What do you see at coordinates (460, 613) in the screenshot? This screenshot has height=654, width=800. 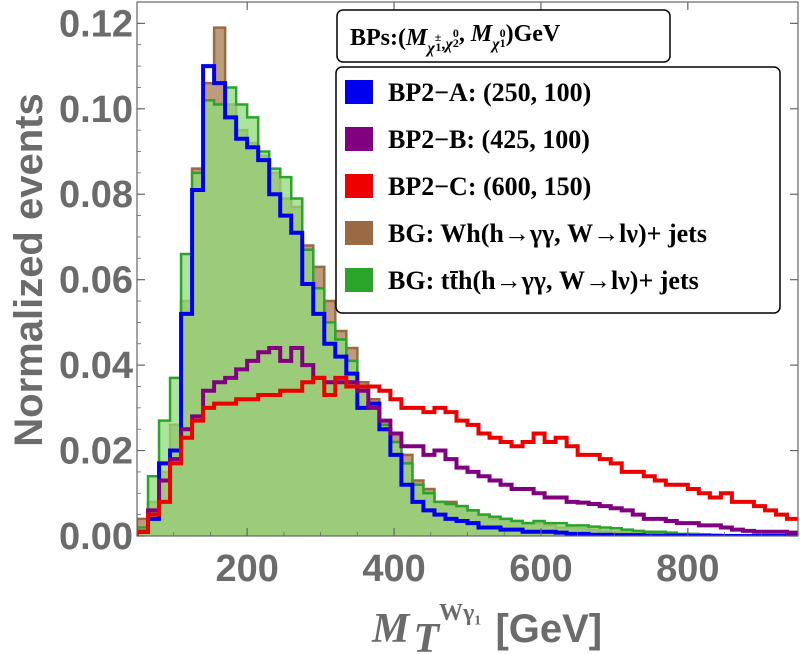 I see `x-axis-label-sup: Wγ₁` at bounding box center [460, 613].